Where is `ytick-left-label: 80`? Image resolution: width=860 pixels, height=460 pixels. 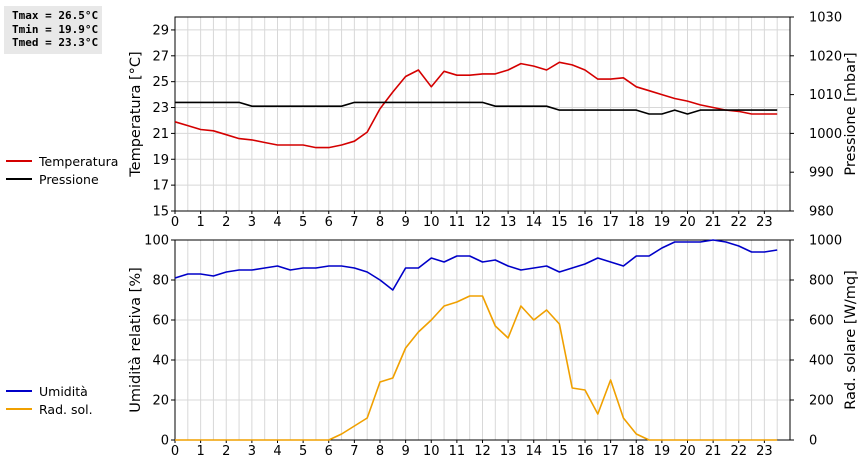 ytick-left-label: 80 is located at coordinates (160, 281).